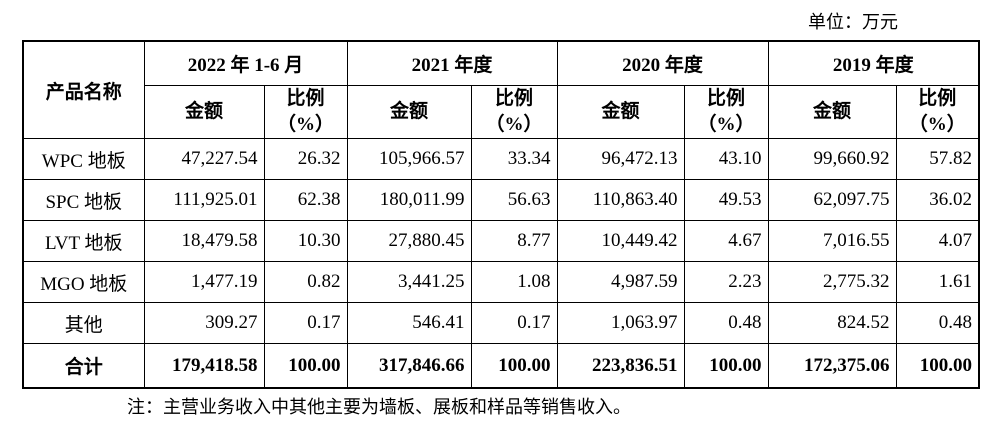 The height and width of the screenshot is (430, 998). I want to click on table-cell: 1.08, so click(514, 282).